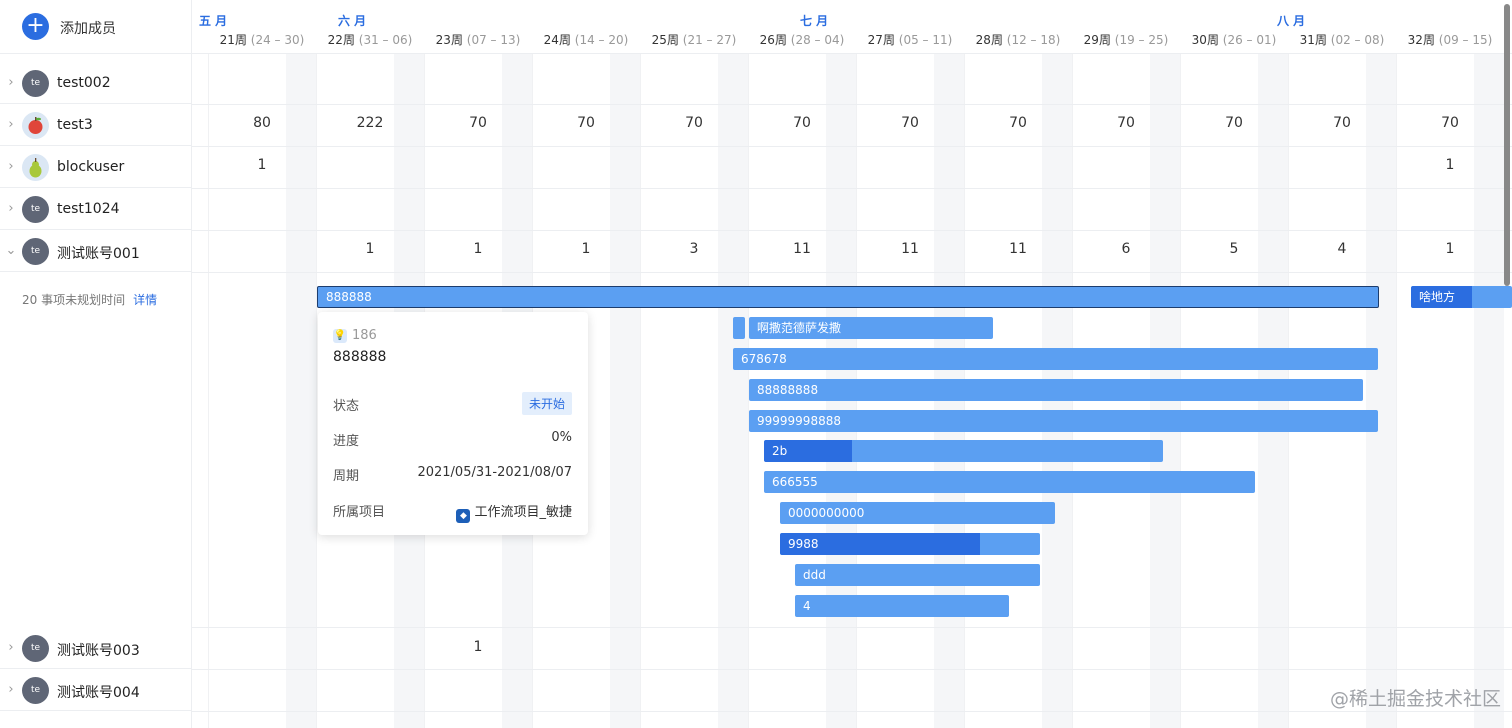 The height and width of the screenshot is (728, 1512). Describe the element at coordinates (145, 300) in the screenshot. I see `details-link: 详情` at that location.